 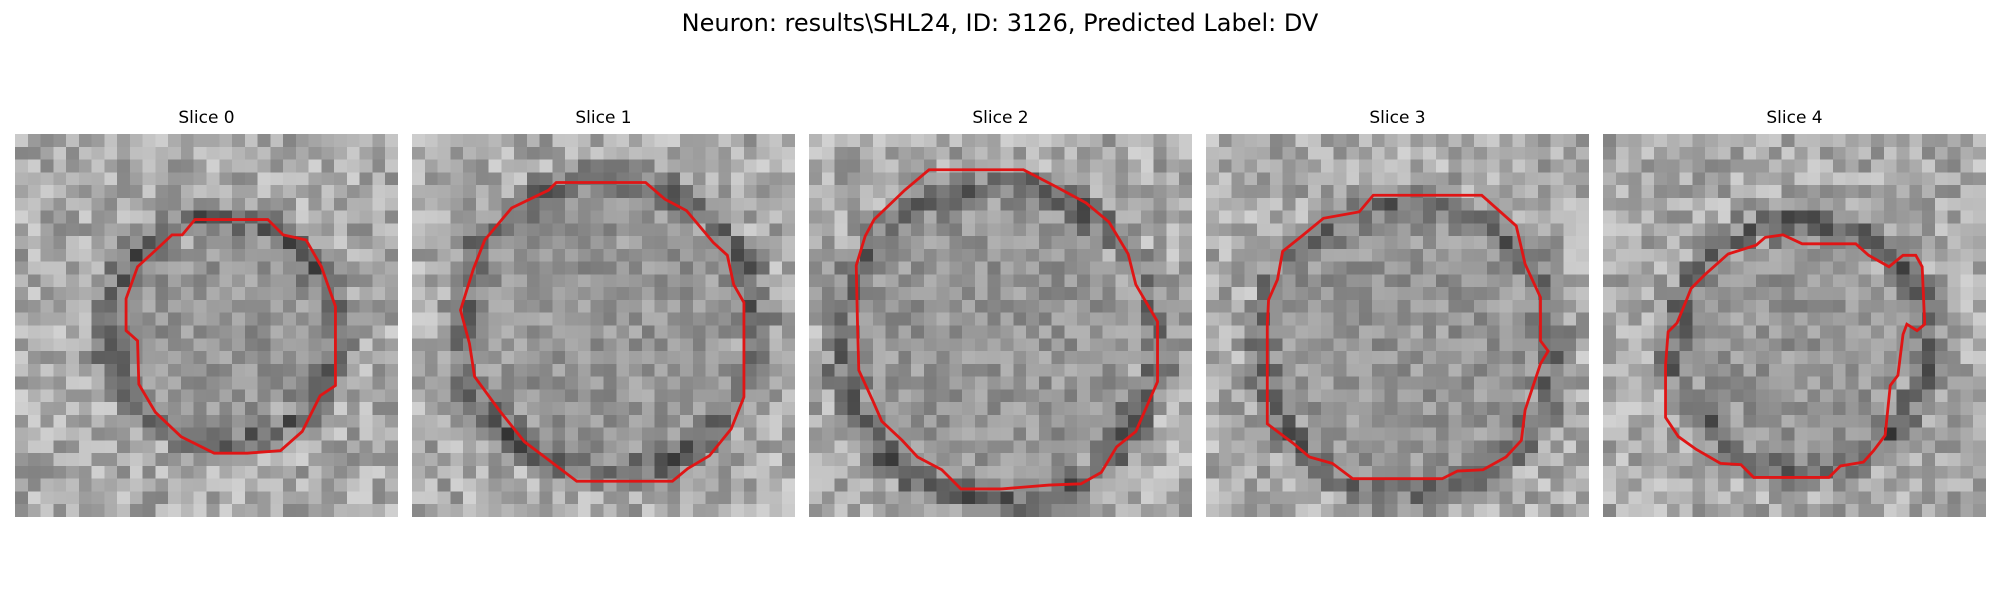 What do you see at coordinates (206, 118) in the screenshot?
I see `slice-title: Slice 0` at bounding box center [206, 118].